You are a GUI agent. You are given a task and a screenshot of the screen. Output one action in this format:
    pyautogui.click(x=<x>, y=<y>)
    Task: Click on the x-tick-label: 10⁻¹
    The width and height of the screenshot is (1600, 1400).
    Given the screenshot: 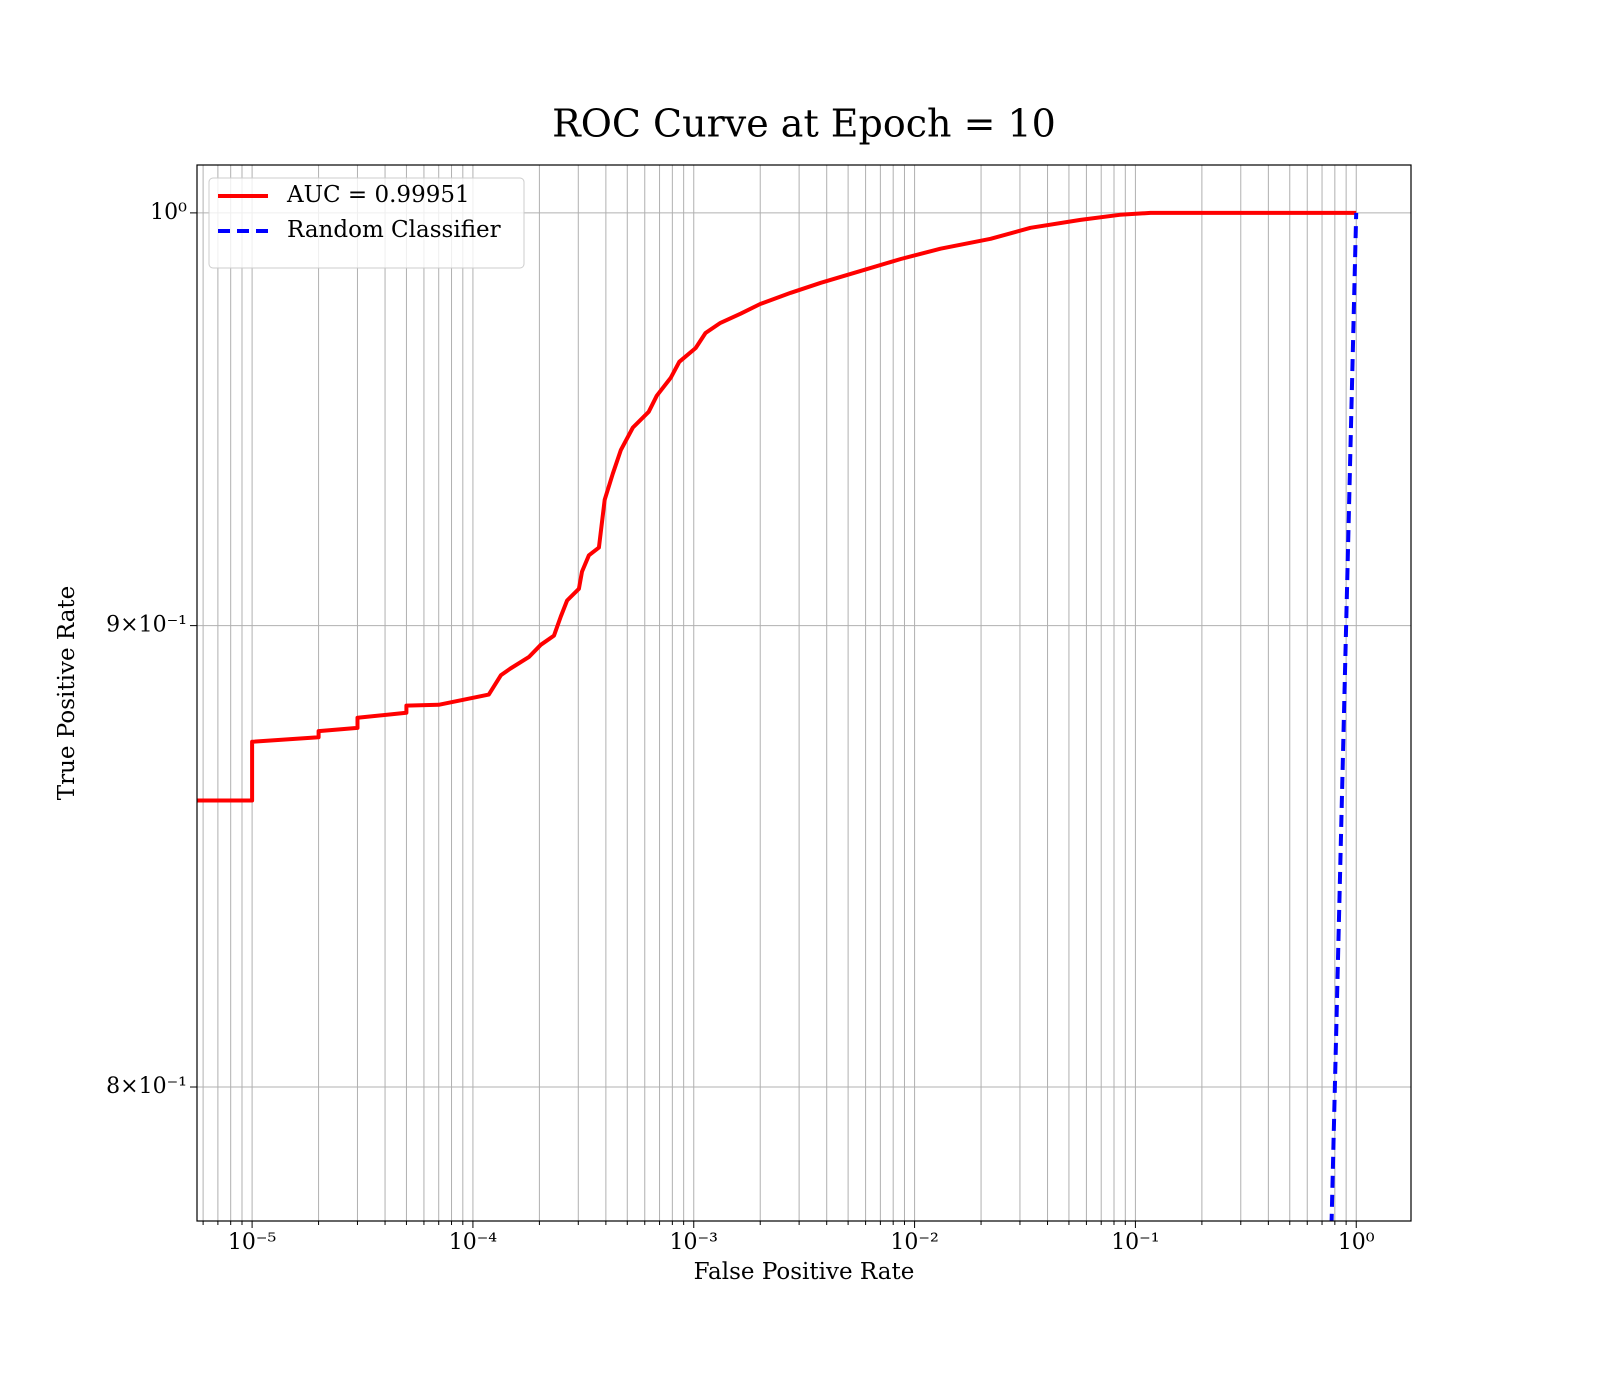 What is the action you would take?
    pyautogui.click(x=1135, y=1242)
    